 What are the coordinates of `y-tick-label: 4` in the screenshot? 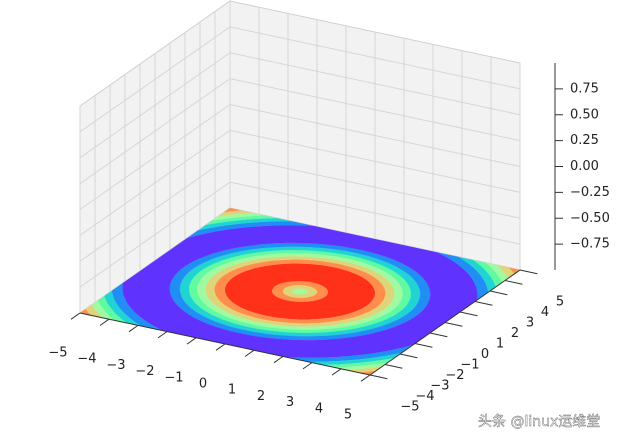 It's located at (545, 312).